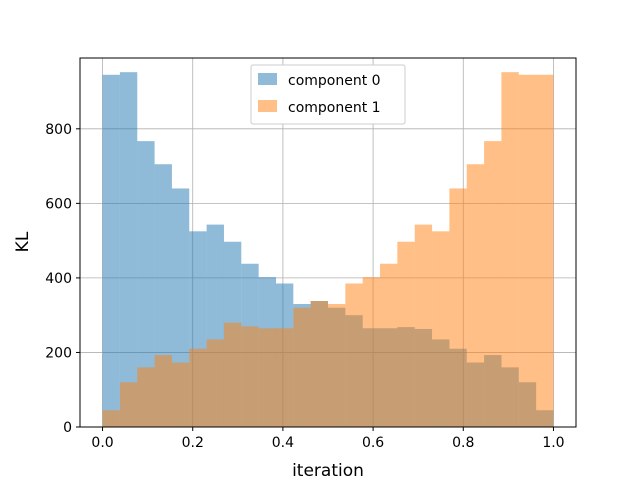 The width and height of the screenshot is (640, 480). I want to click on legend-box, so click(328, 94).